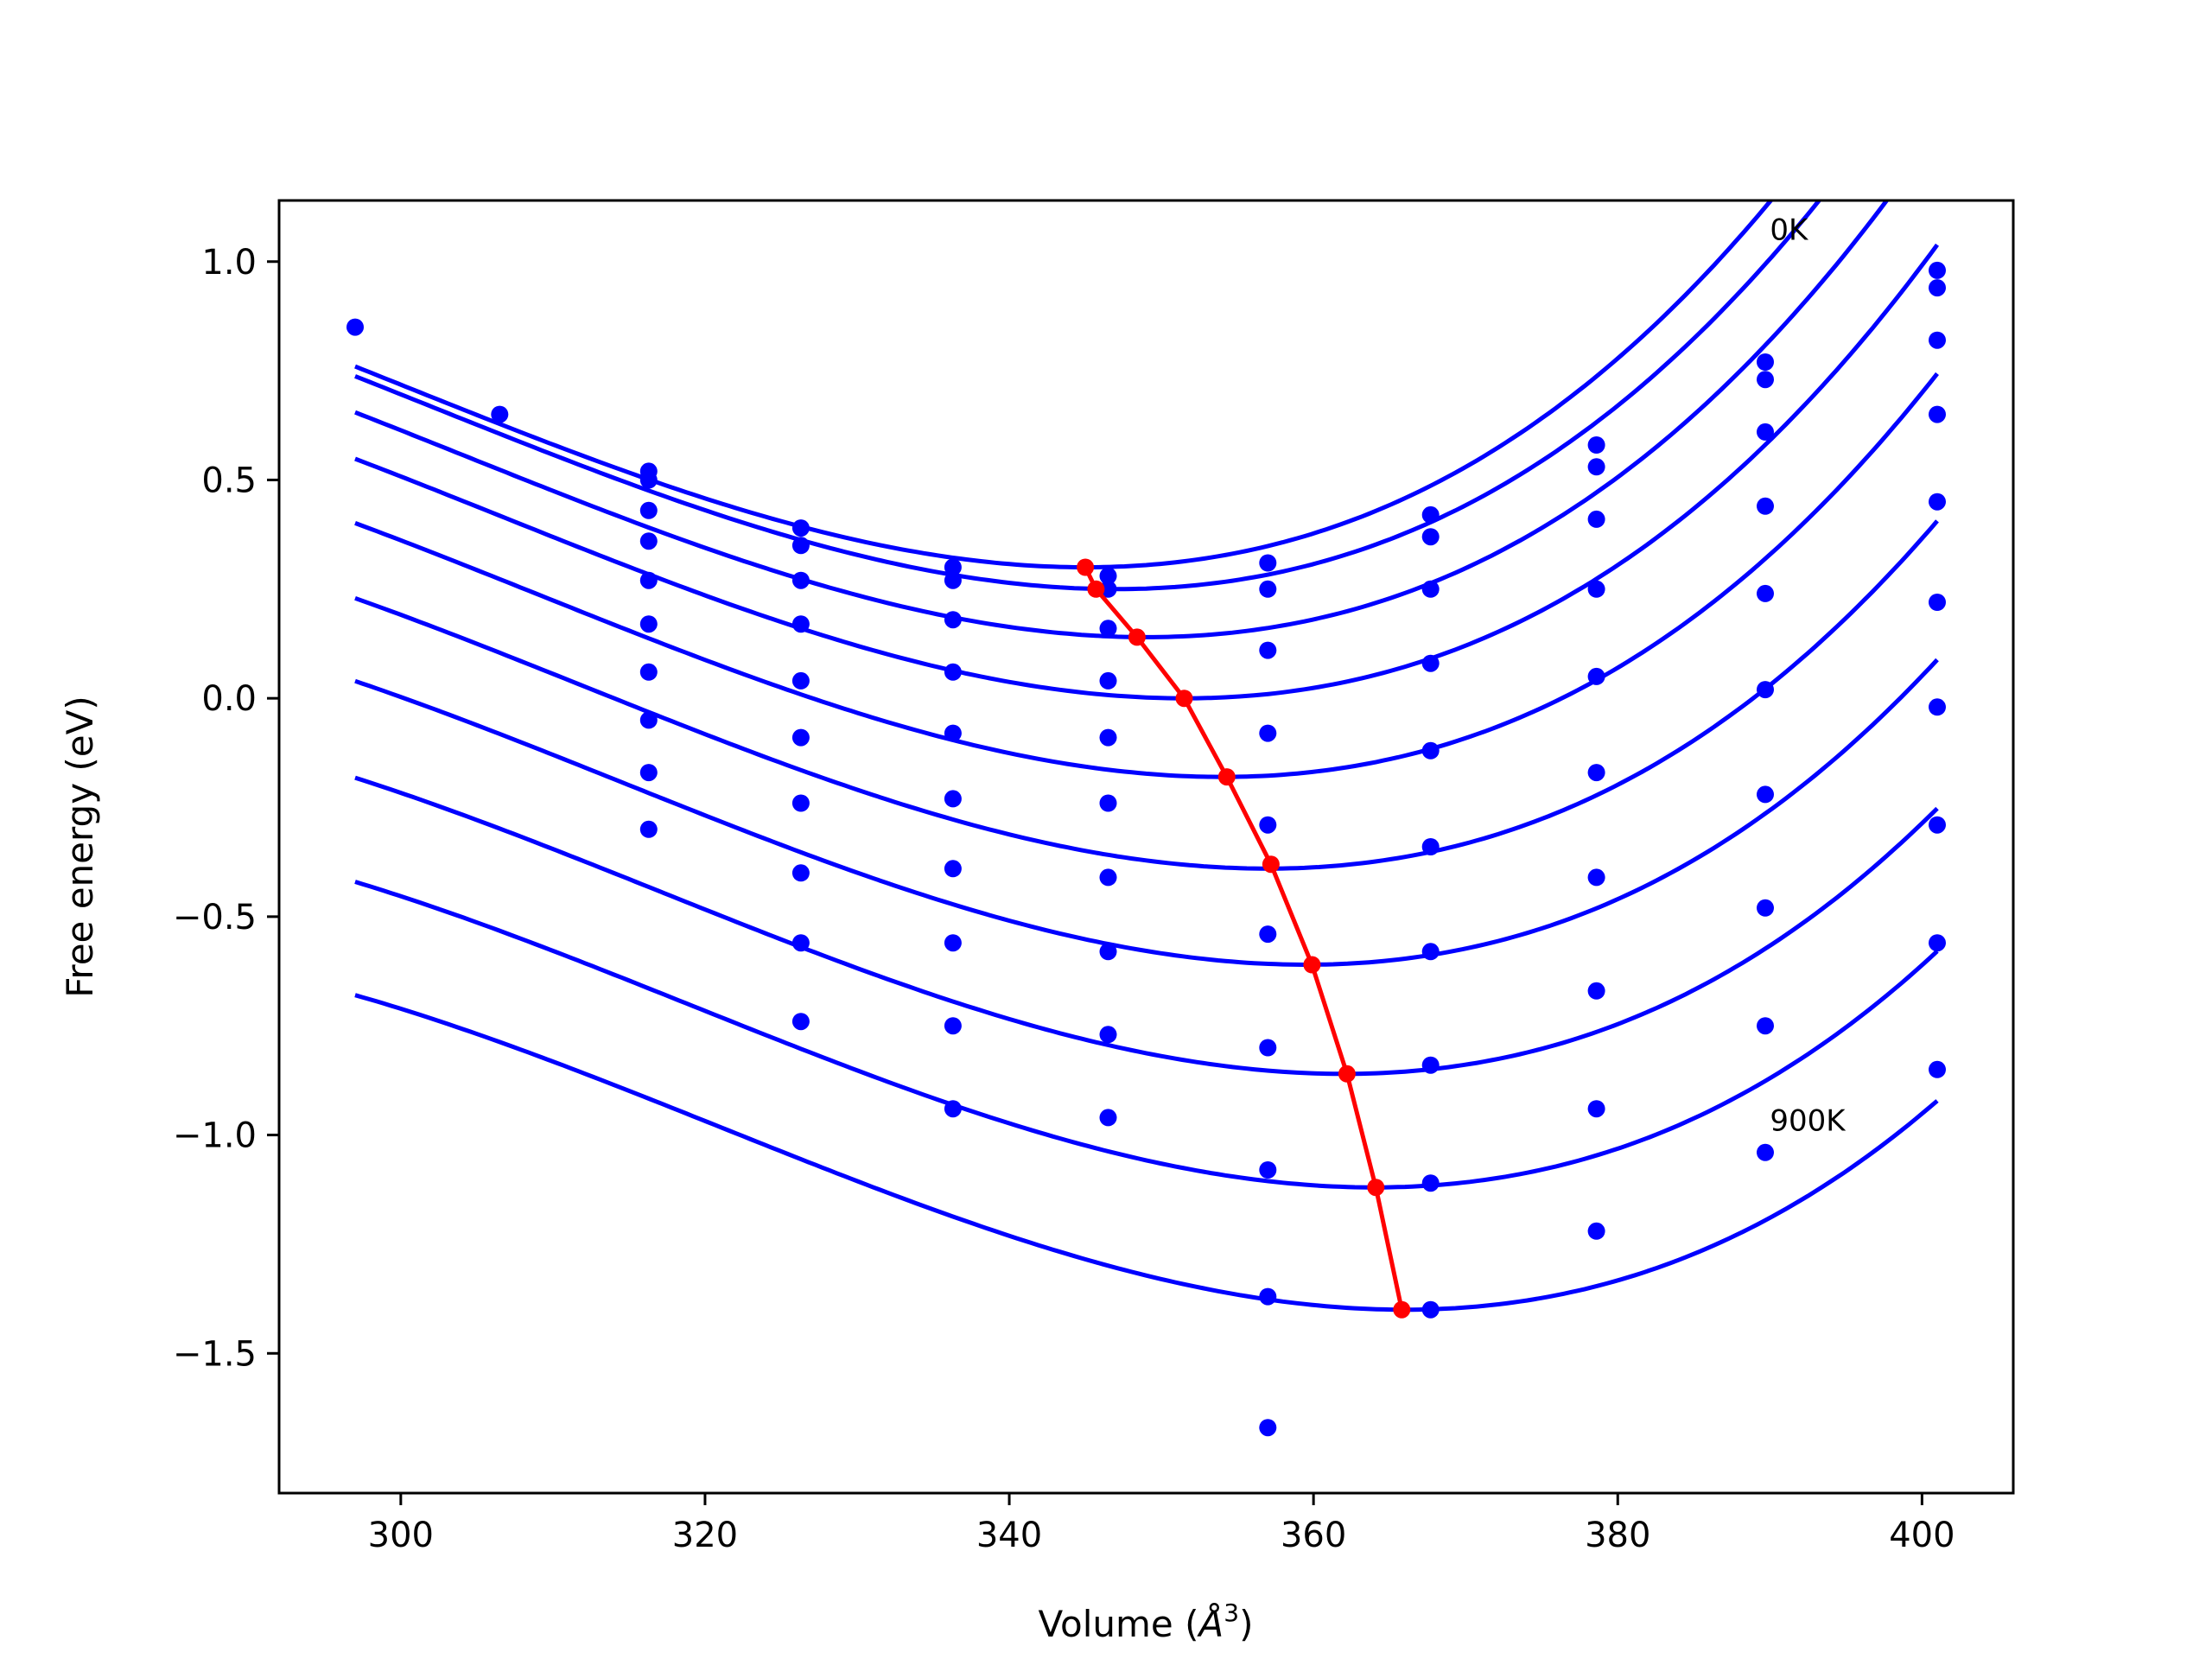 The image size is (2212, 1659). Describe the element at coordinates (1808, 1121) in the screenshot. I see `annotation-1: 900K` at that location.